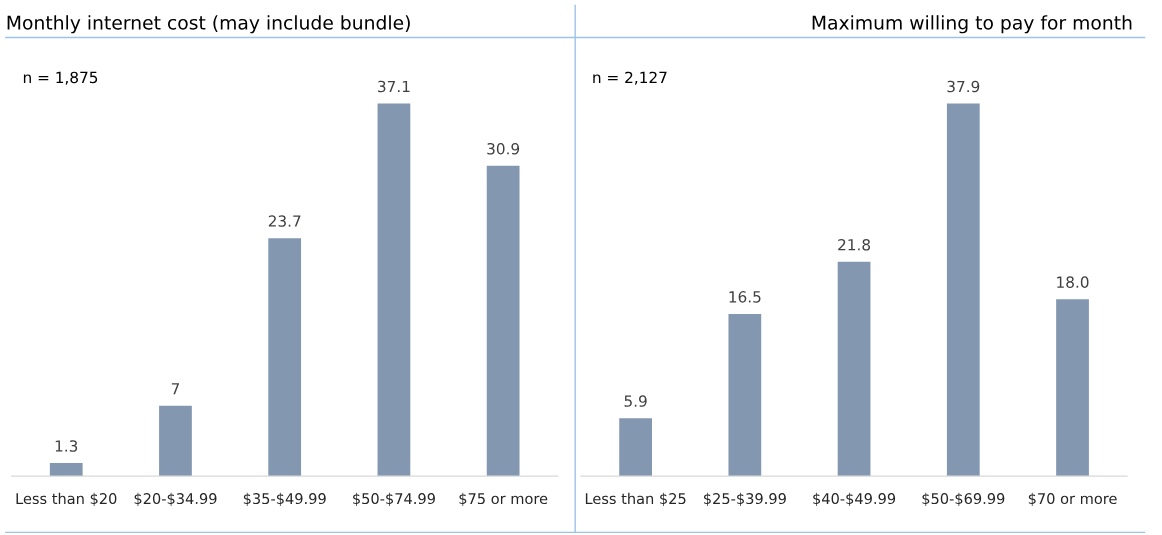  What do you see at coordinates (744, 499) in the screenshot?
I see `x-tick-label: $25-$39.99` at bounding box center [744, 499].